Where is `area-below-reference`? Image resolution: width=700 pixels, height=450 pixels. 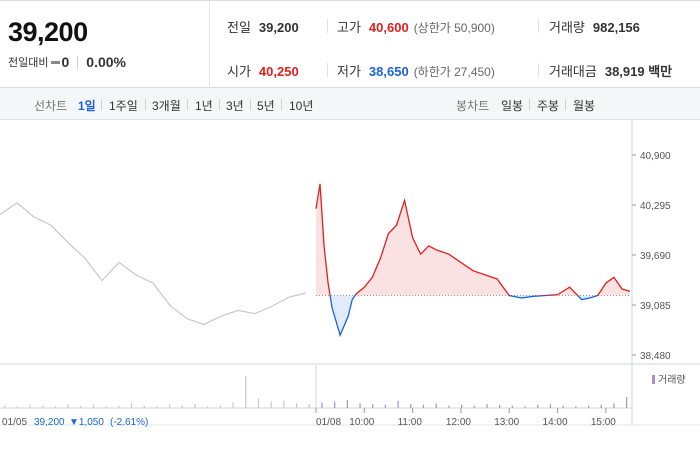
area-below-reference is located at coordinates (473, 315).